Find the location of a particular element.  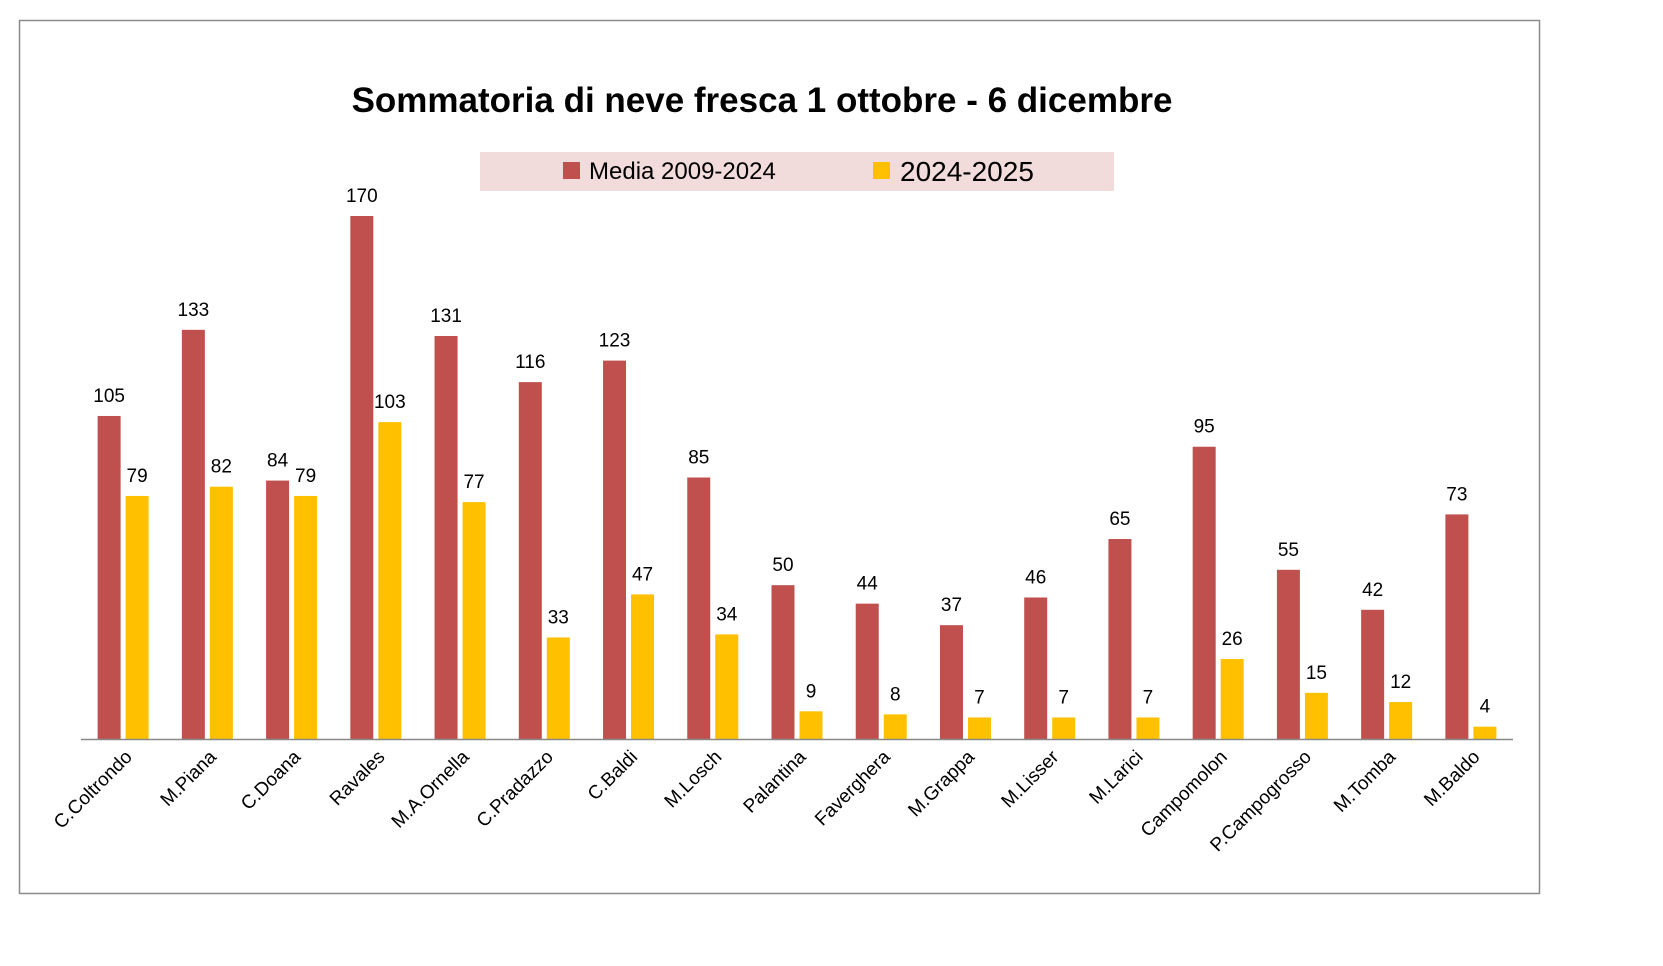

data-label: 50 is located at coordinates (782, 565).